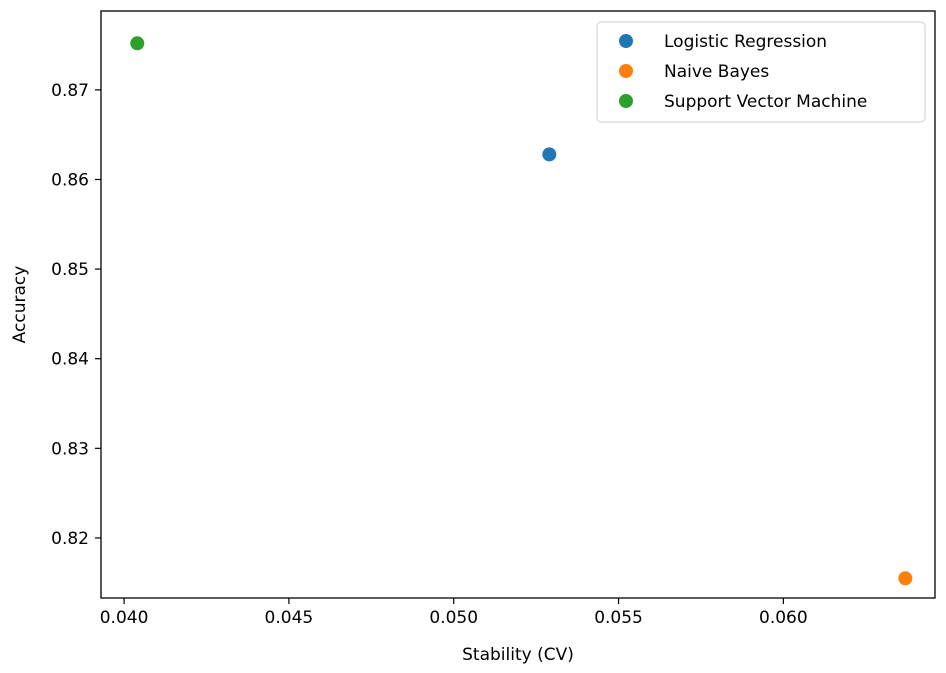 This screenshot has width=946, height=673. Describe the element at coordinates (70, 539) in the screenshot. I see `y-tick-label: 0.82` at that location.